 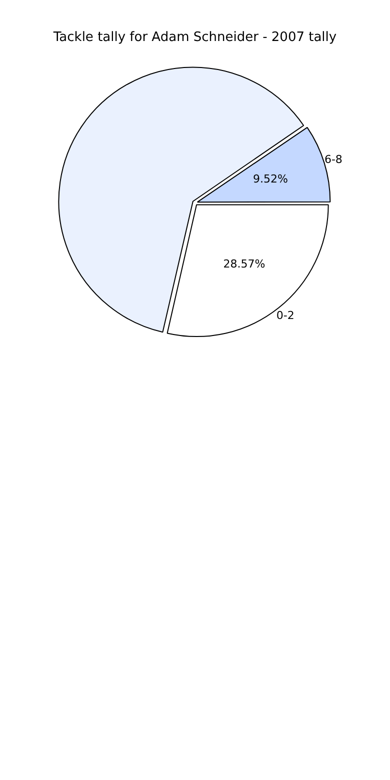 What do you see at coordinates (194, 38) in the screenshot?
I see `chart-title: Tackle tally for Adam Schneider - 2007 tally` at bounding box center [194, 38].